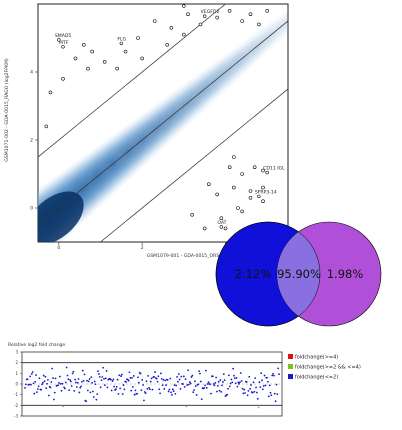 The width and height of the screenshot is (402, 430). Describe the element at coordinates (268, 274) in the screenshot. I see `venn-left-outline` at that location.